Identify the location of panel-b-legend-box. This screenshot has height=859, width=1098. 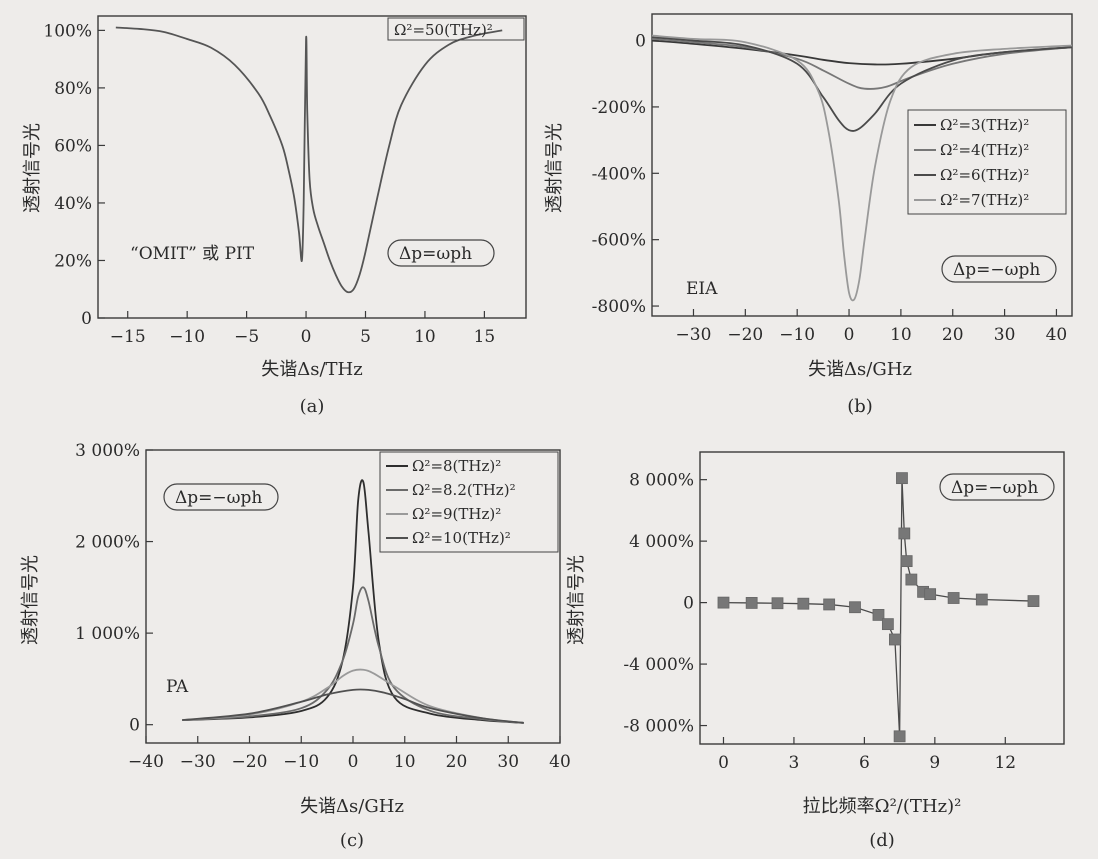
(987, 162).